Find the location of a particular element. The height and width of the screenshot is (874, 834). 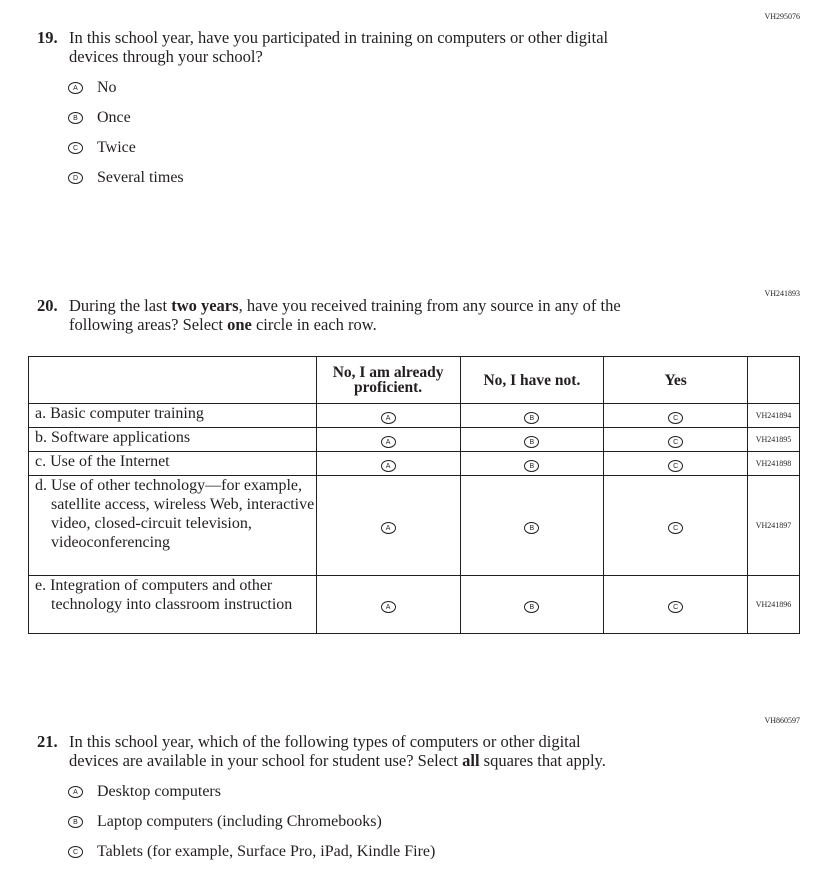

row-label: c. Use of the Internet is located at coordinates (172, 463).